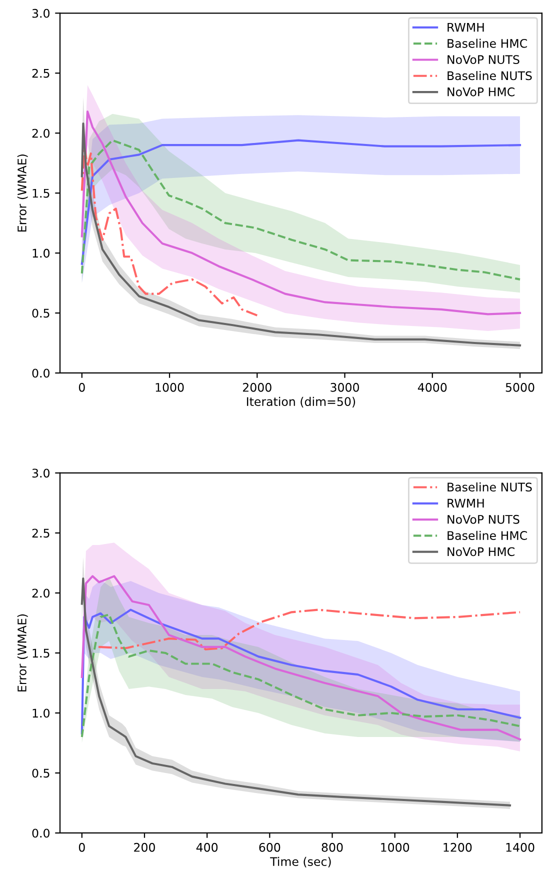 The height and width of the screenshot is (877, 543). Describe the element at coordinates (520, 387) in the screenshot. I see `x-tick-label: 5000` at that location.